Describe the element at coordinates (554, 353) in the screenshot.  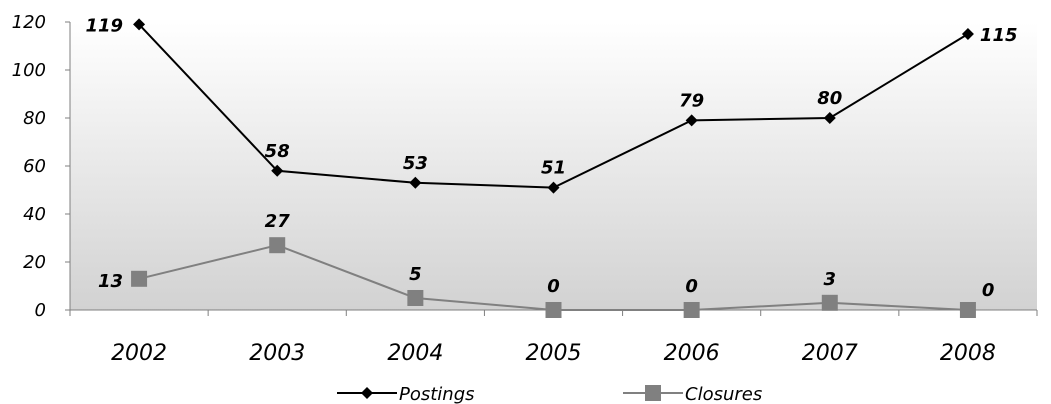
I see `x-tick-label: 2005` at that location.